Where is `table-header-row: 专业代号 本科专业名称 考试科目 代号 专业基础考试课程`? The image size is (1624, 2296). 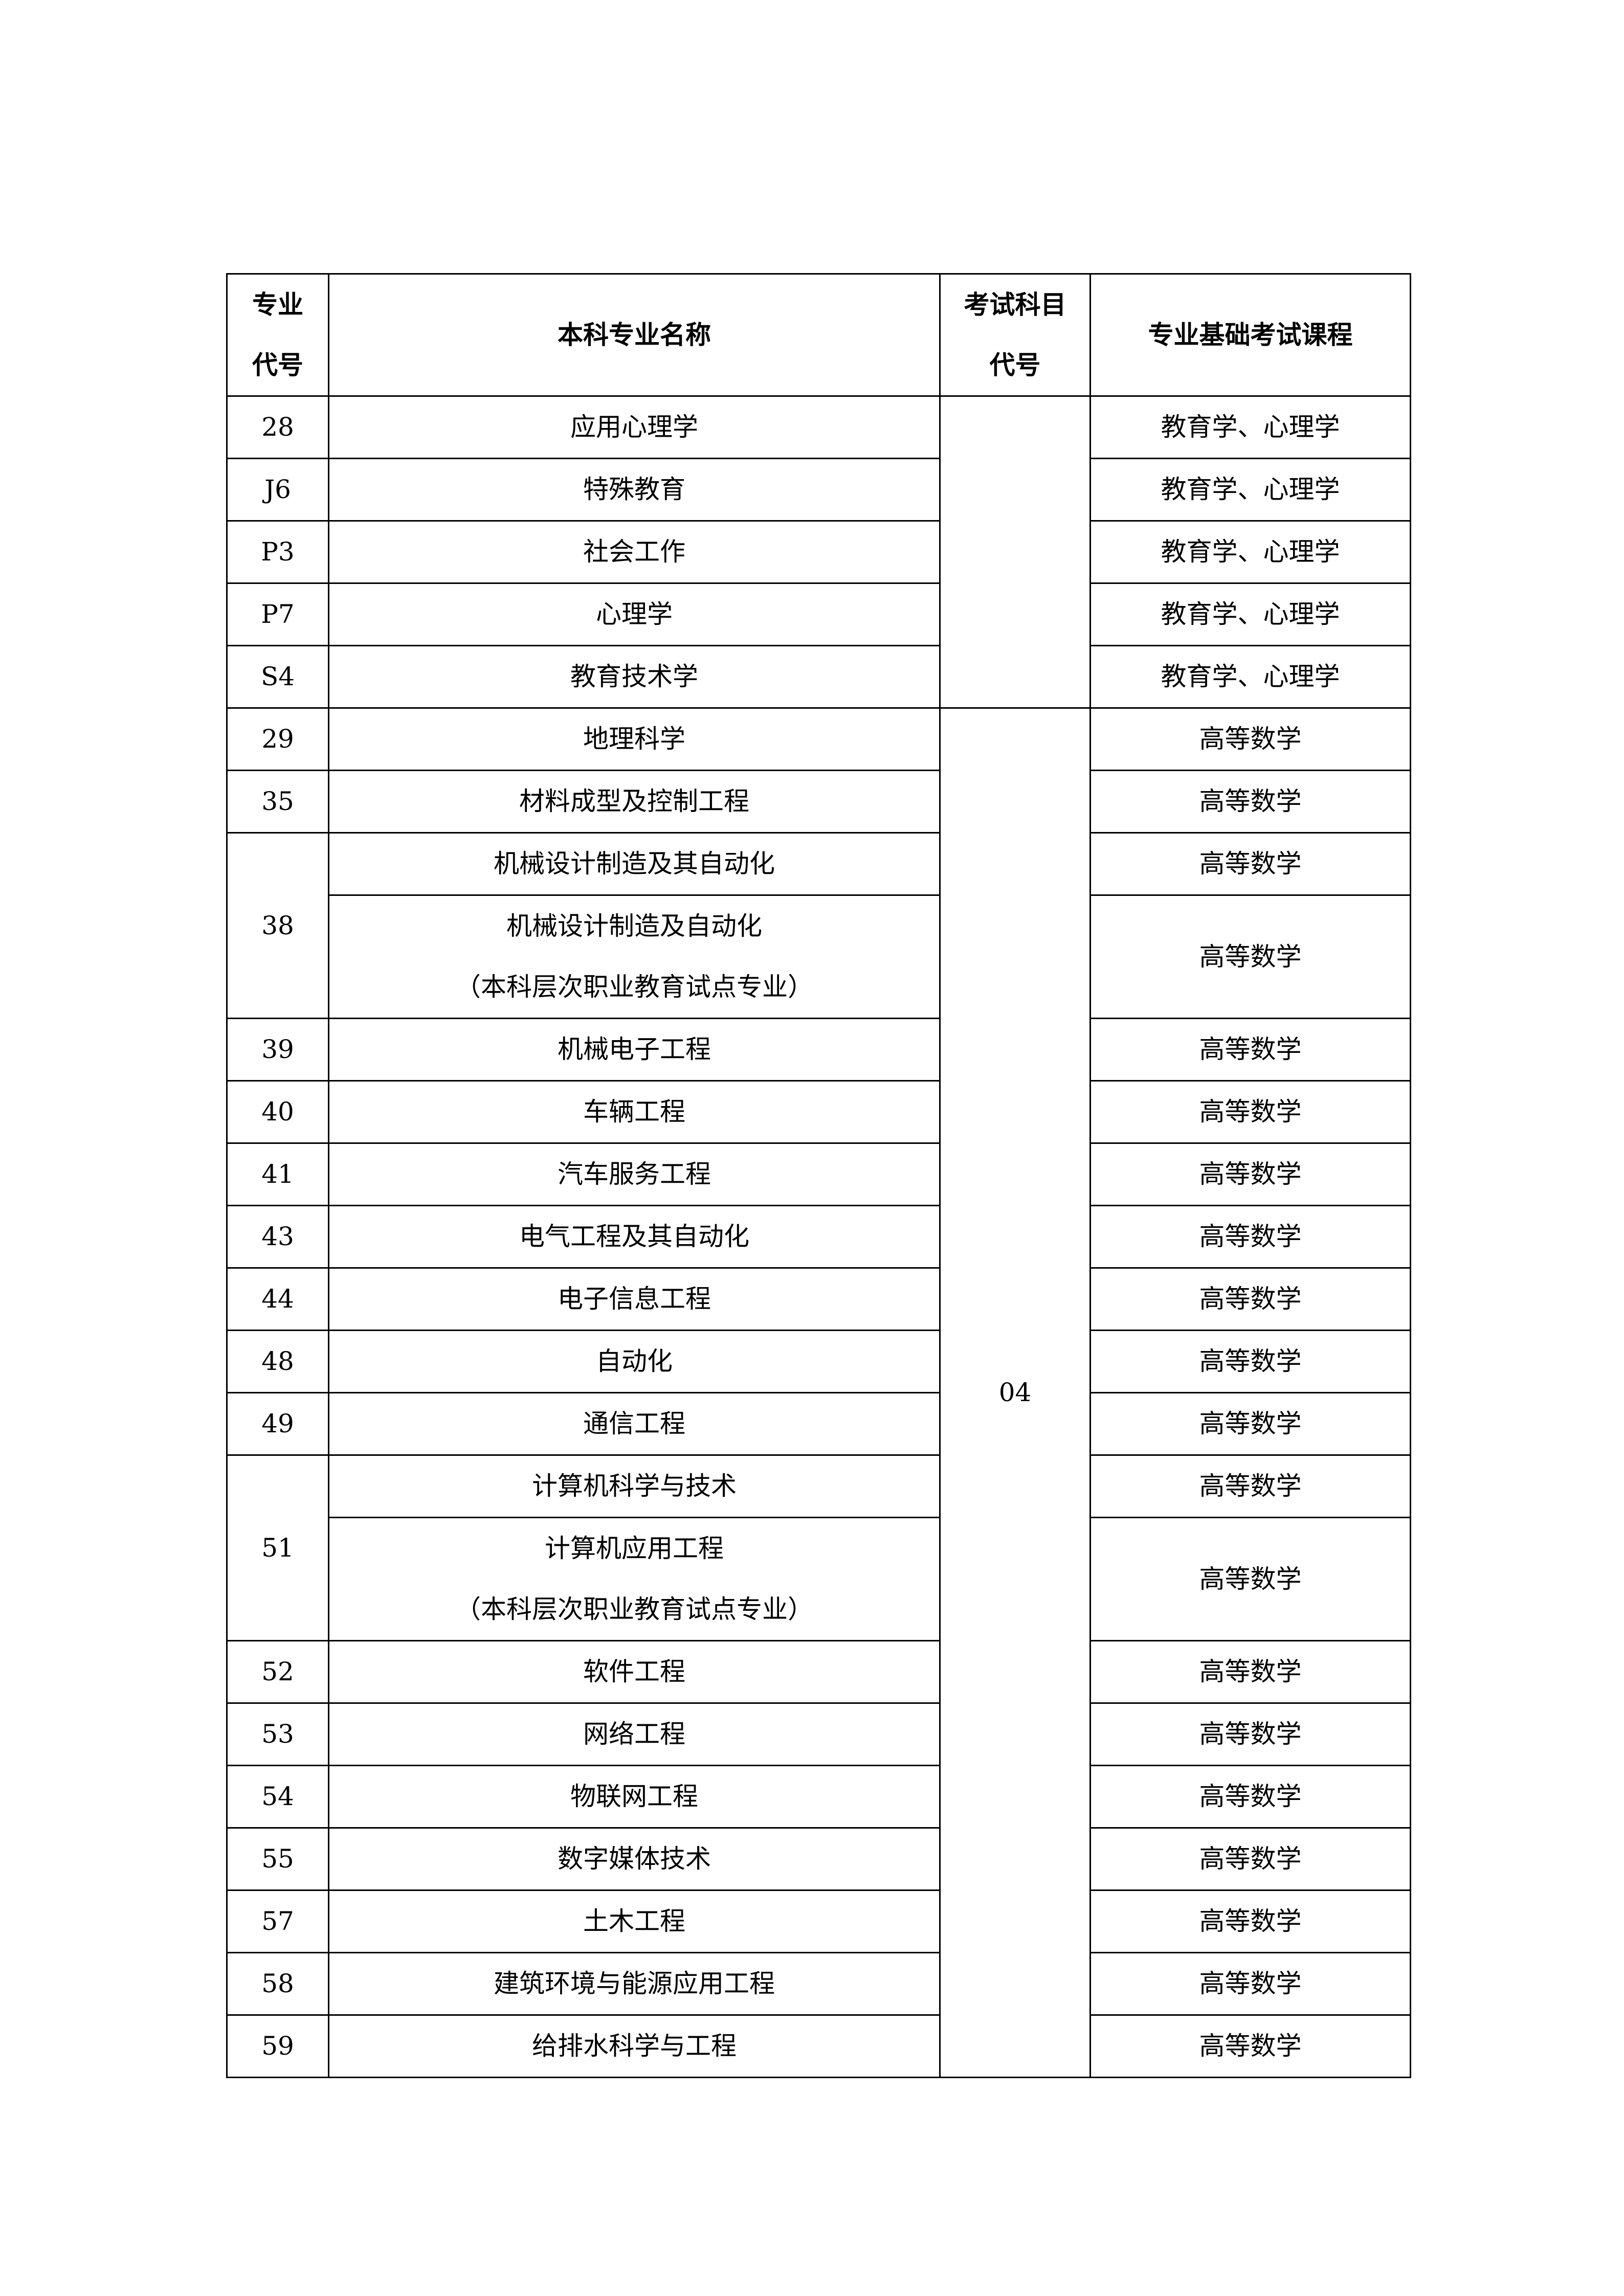 table-header-row: 专业代号 本科专业名称 考试科目 代号 专业基础考试课程 is located at coordinates (819, 335).